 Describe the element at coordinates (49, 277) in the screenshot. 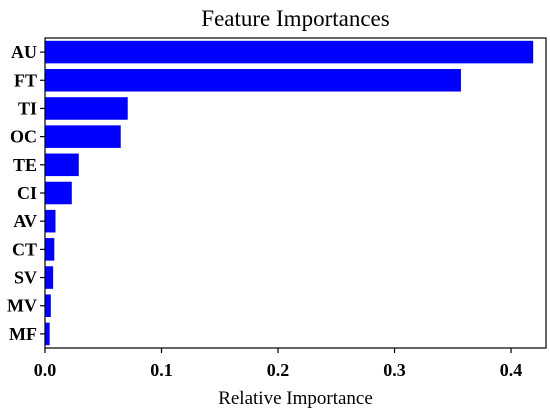

I see `bar-sv` at that location.